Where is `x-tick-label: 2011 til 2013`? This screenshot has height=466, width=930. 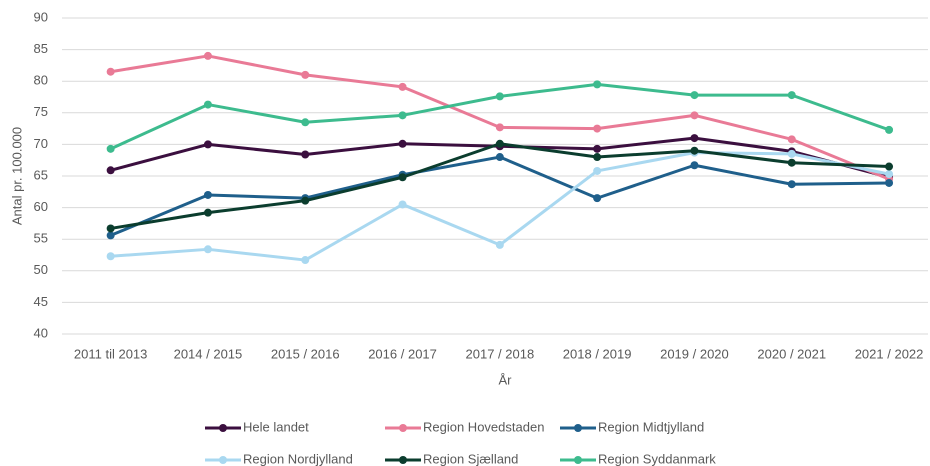
x-tick-label: 2011 til 2013 is located at coordinates (111, 353).